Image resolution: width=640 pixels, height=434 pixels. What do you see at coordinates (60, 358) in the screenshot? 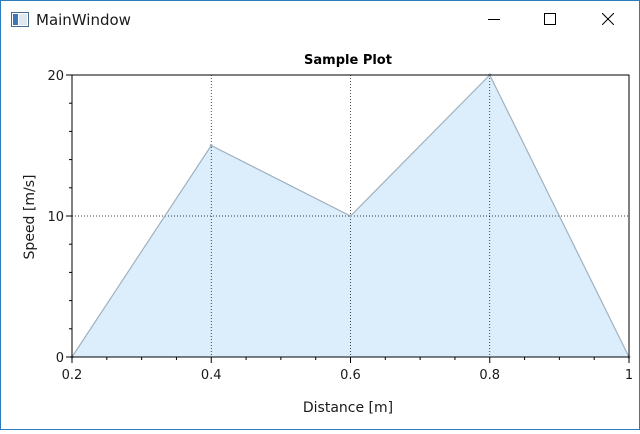
I see `y-tick-label: 0` at bounding box center [60, 358].